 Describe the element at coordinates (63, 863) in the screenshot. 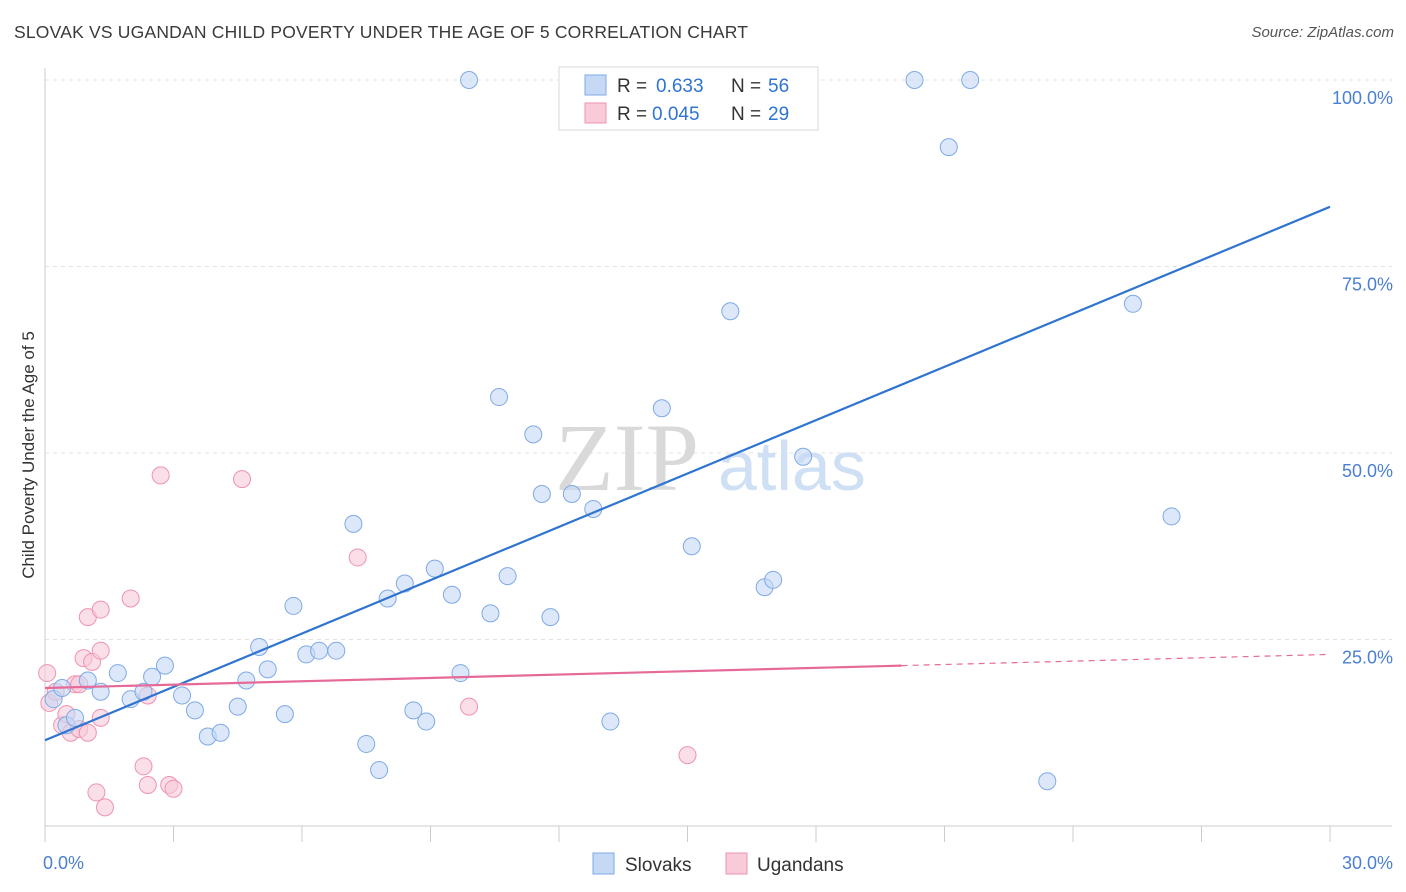

I see `x-tick-label-min: 0.0%` at that location.